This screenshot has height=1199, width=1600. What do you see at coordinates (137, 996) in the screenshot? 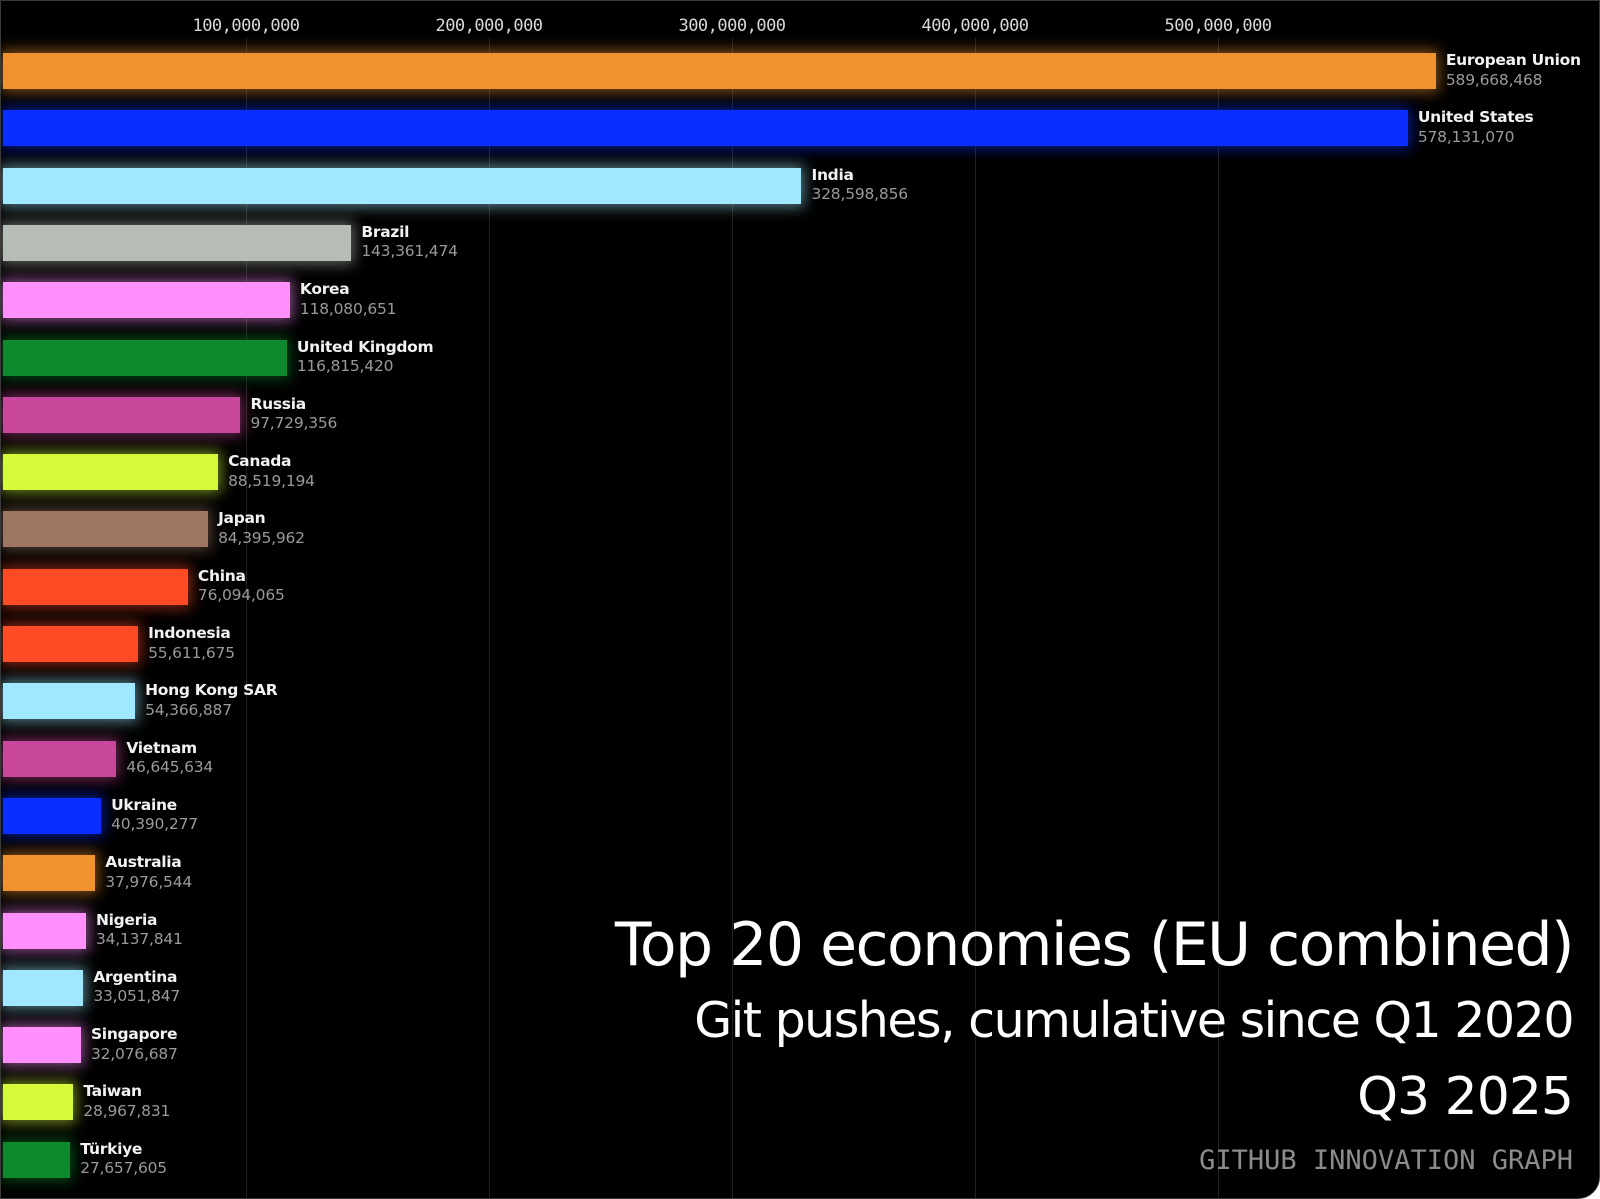
I see `bar-value: 33,051,847` at bounding box center [137, 996].